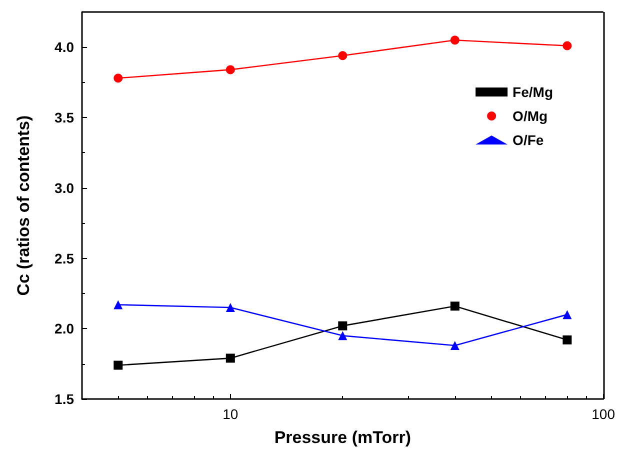  Describe the element at coordinates (64, 258) in the screenshot. I see `y-tick-label: 2.5` at that location.